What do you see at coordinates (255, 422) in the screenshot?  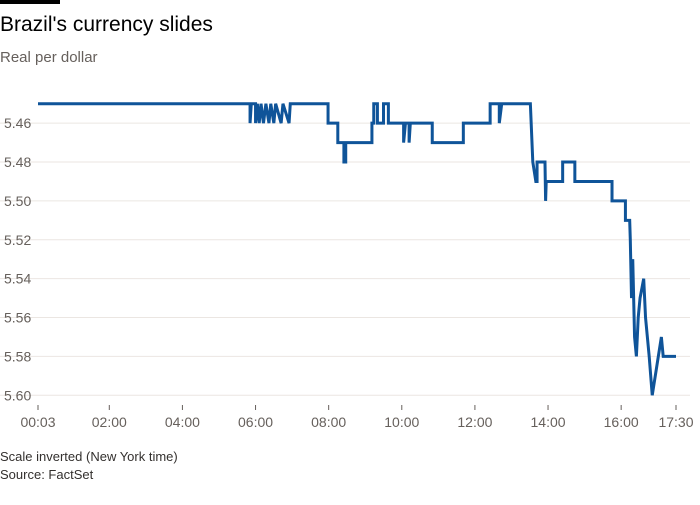 I see `x-tick-label: 06:00` at bounding box center [255, 422].